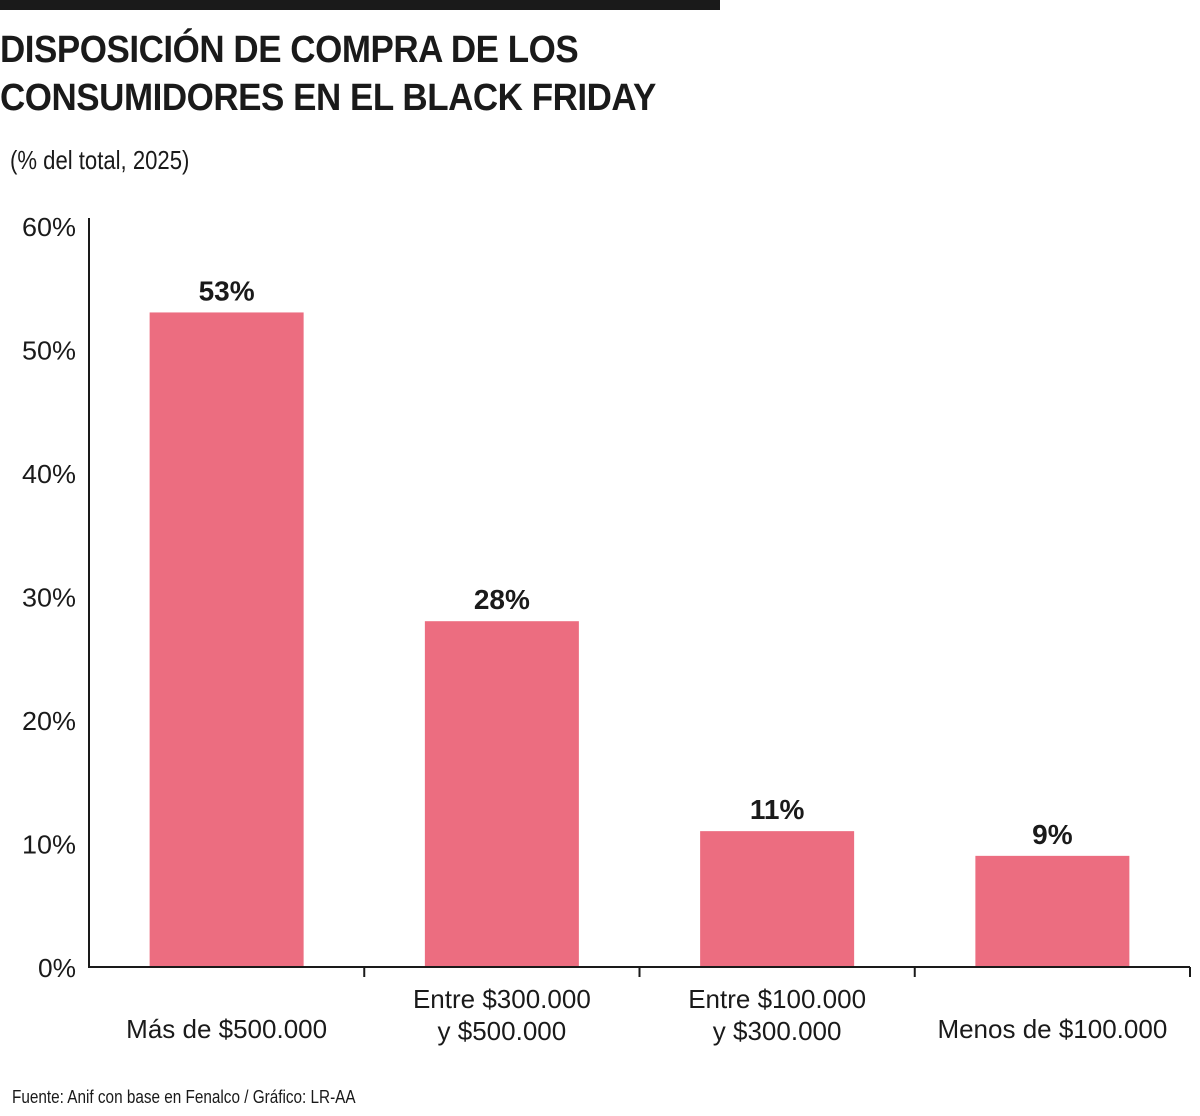  What do you see at coordinates (360, 5) in the screenshot?
I see `top-rule` at bounding box center [360, 5].